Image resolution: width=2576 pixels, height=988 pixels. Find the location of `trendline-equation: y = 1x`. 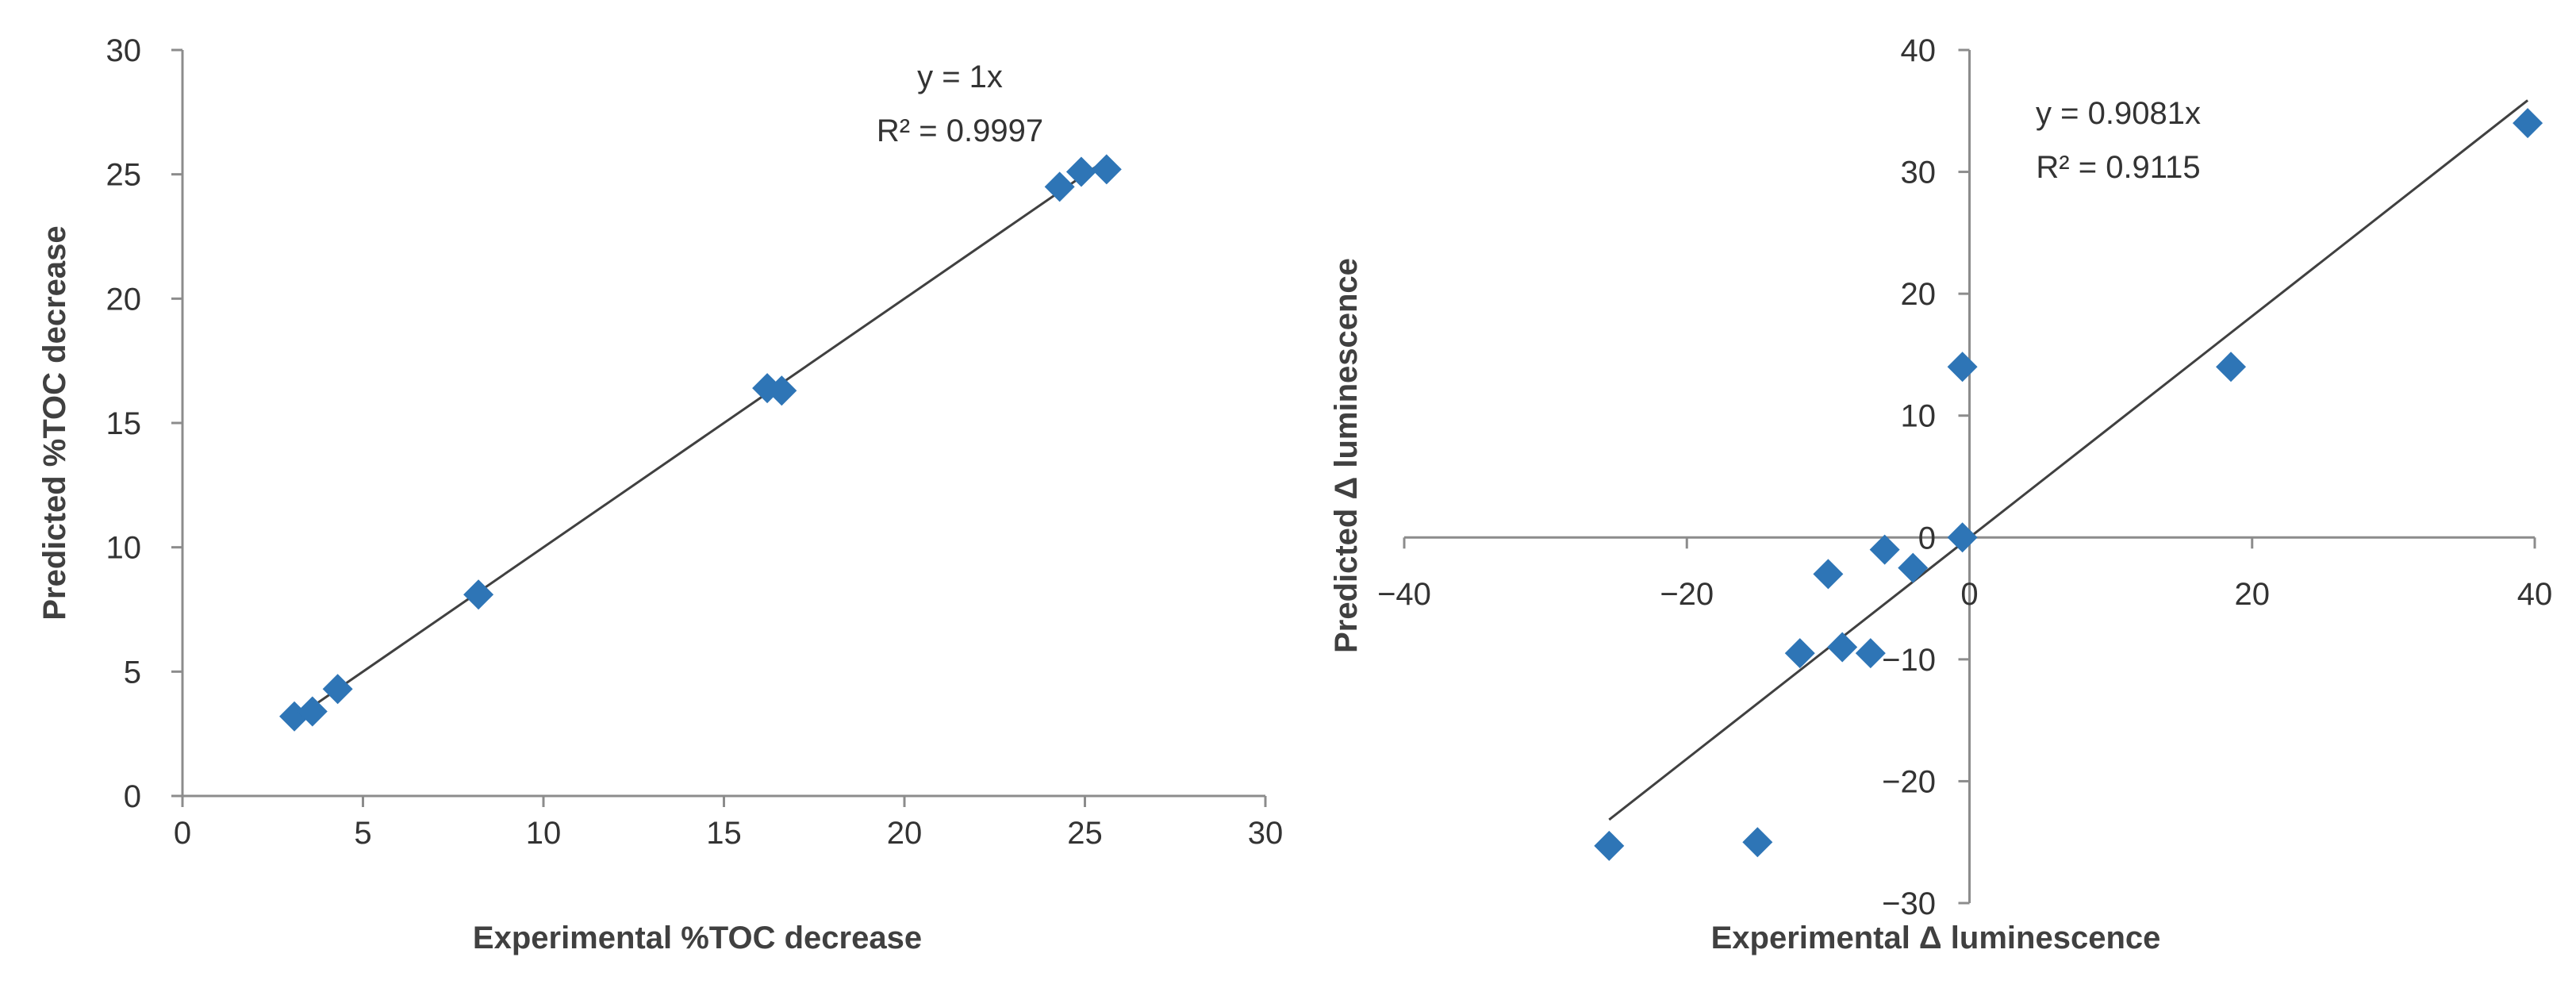

trendline-equation: y = 1x is located at coordinates (960, 77).